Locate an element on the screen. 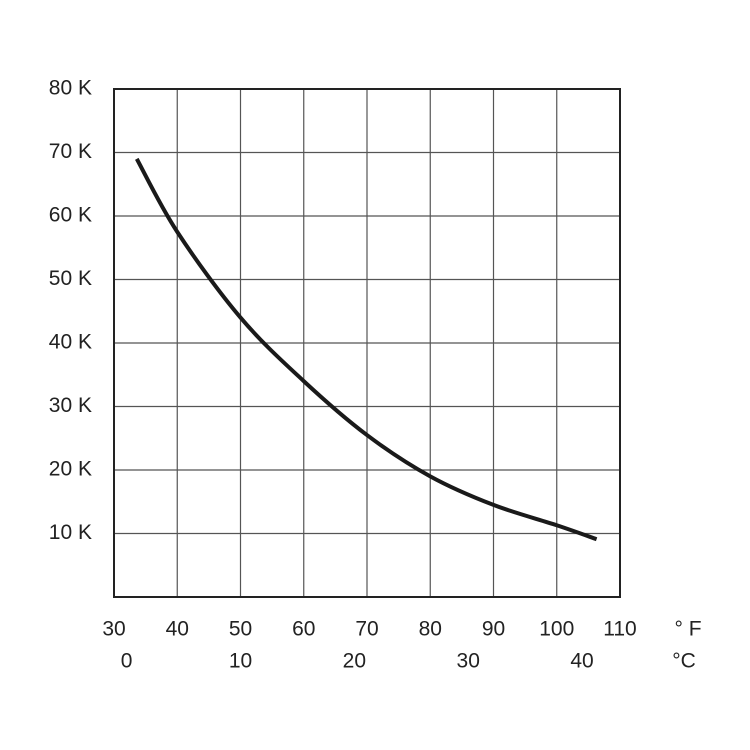 Image resolution: width=750 pixels, height=750 pixels. x-tick-label: 60 is located at coordinates (303, 629).